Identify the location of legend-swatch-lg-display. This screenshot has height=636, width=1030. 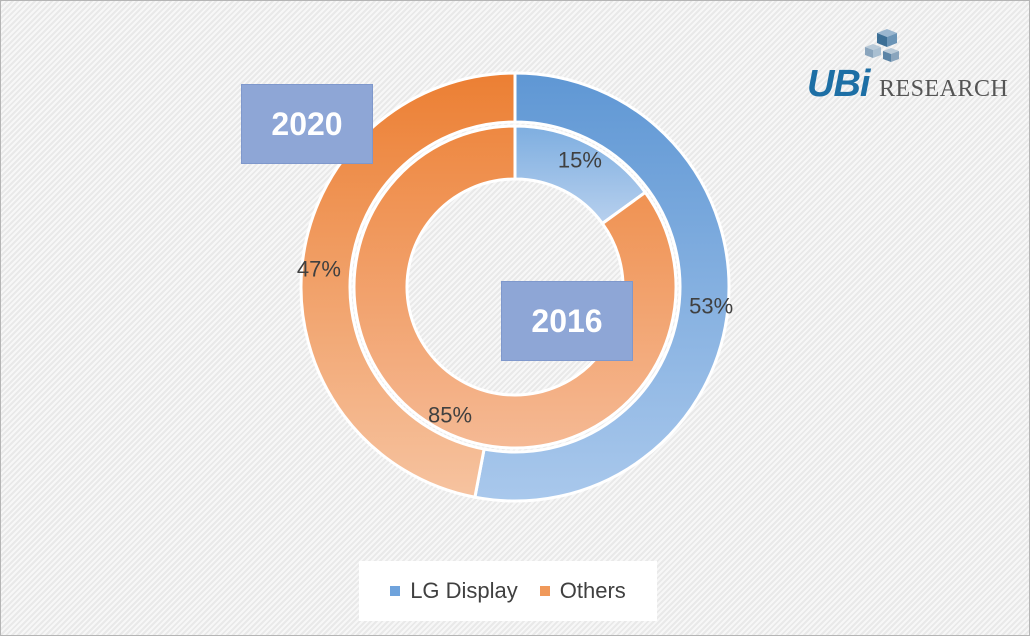
(395, 591).